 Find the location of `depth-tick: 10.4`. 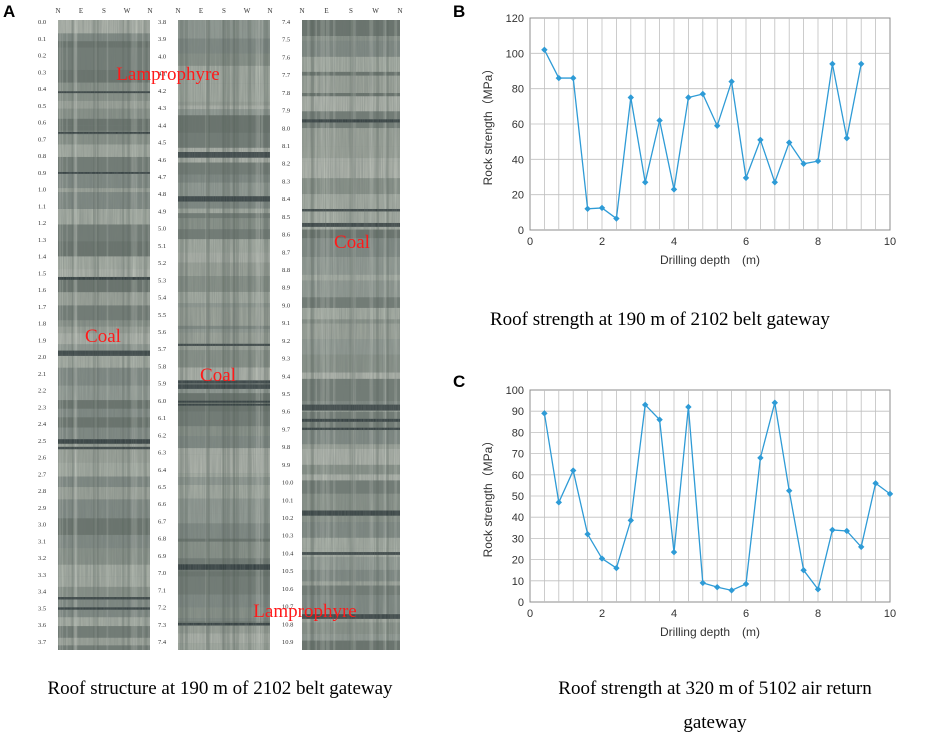

depth-tick: 10.4 is located at coordinates (288, 553).